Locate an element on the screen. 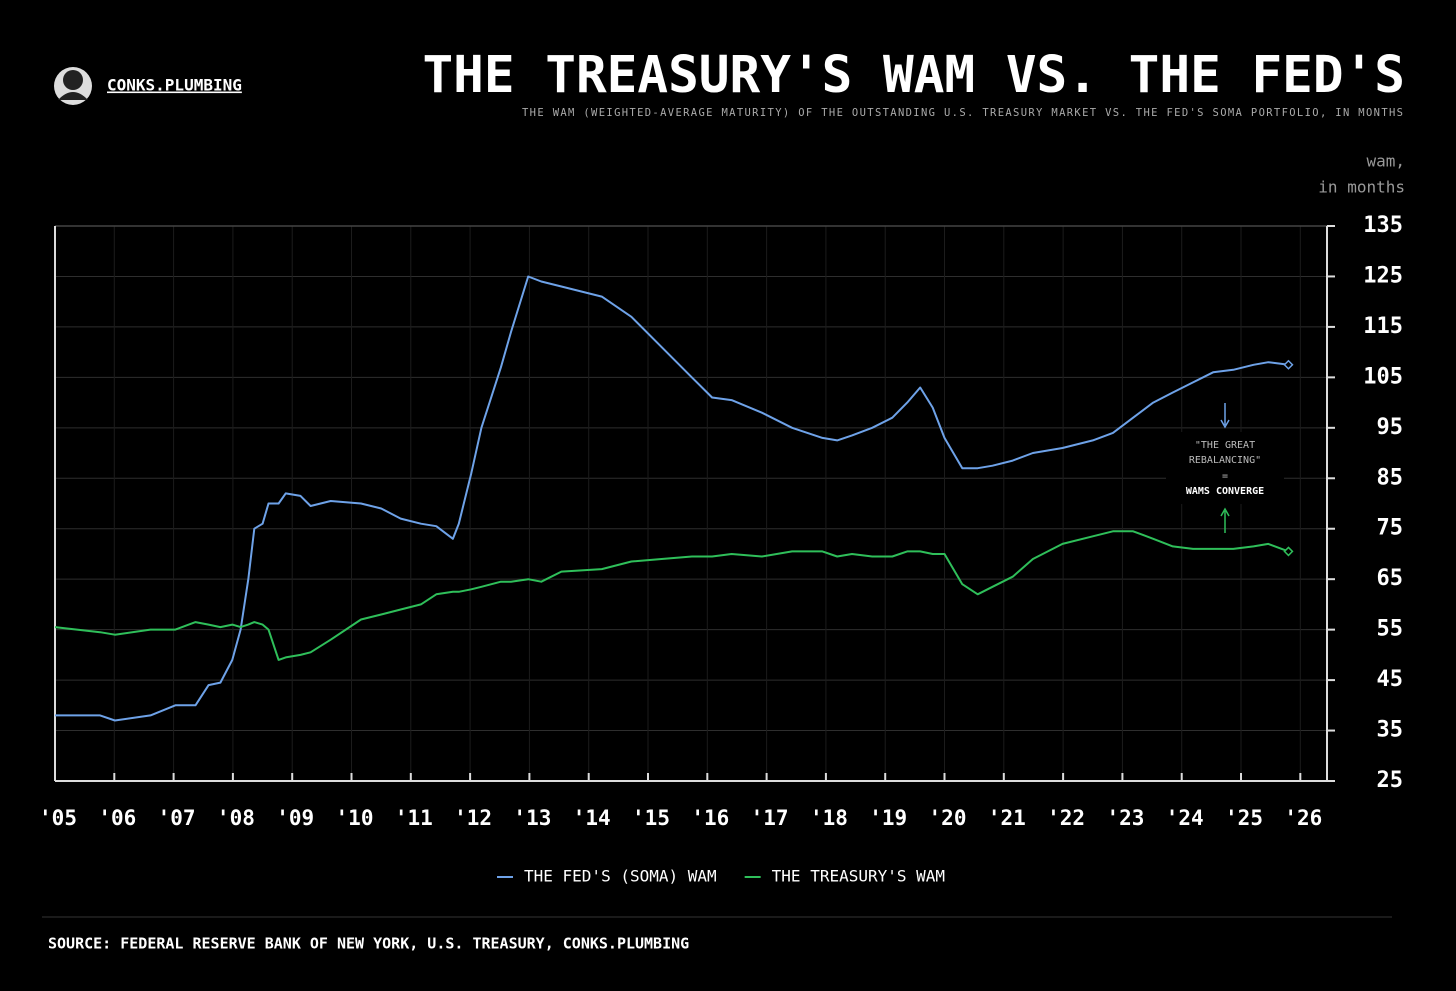 The height and width of the screenshot is (991, 1456). x-tick-label: '14 is located at coordinates (592, 818).